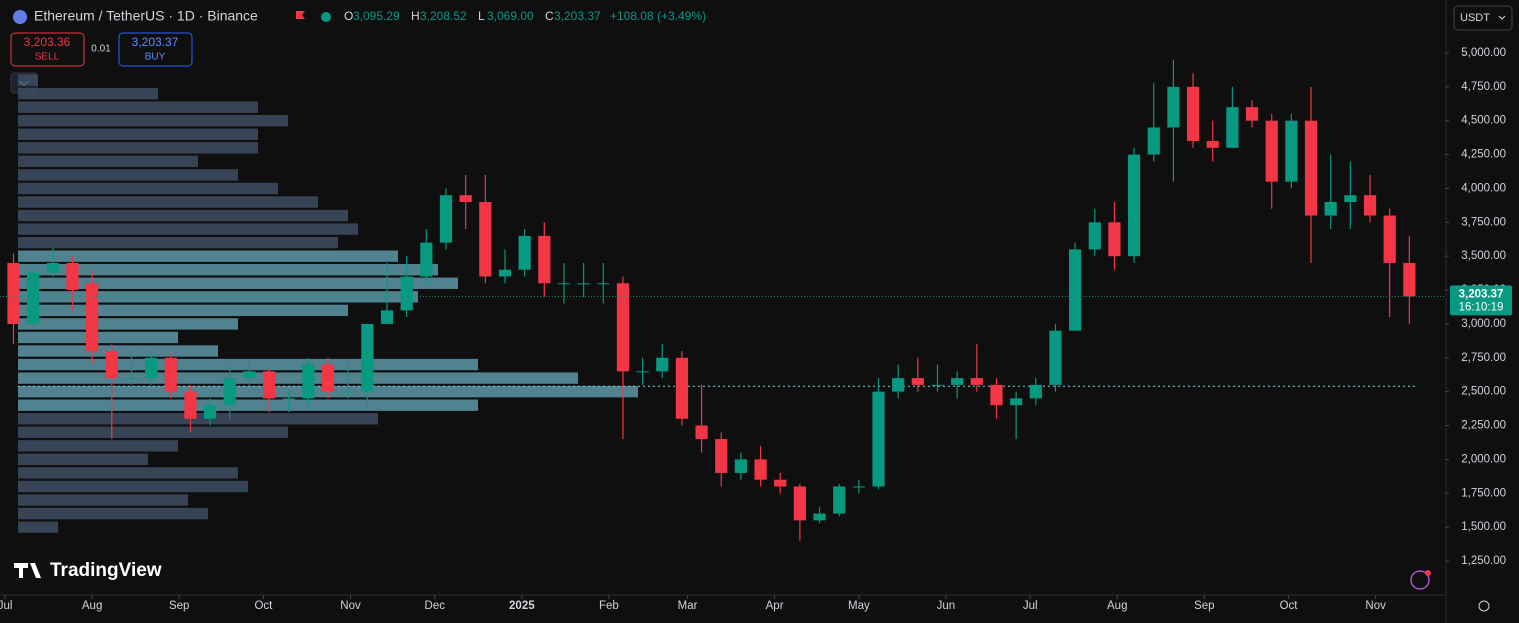  Describe the element at coordinates (1483, 527) in the screenshot. I see `y-tick-label: 1,500.00` at that location.